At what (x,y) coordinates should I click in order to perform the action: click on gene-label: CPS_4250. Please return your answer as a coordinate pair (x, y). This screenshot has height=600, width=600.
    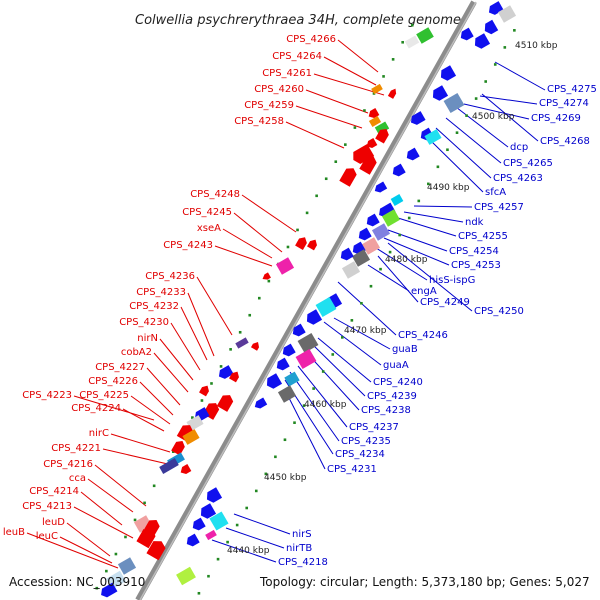
    Looking at the image, I should click on (499, 311).